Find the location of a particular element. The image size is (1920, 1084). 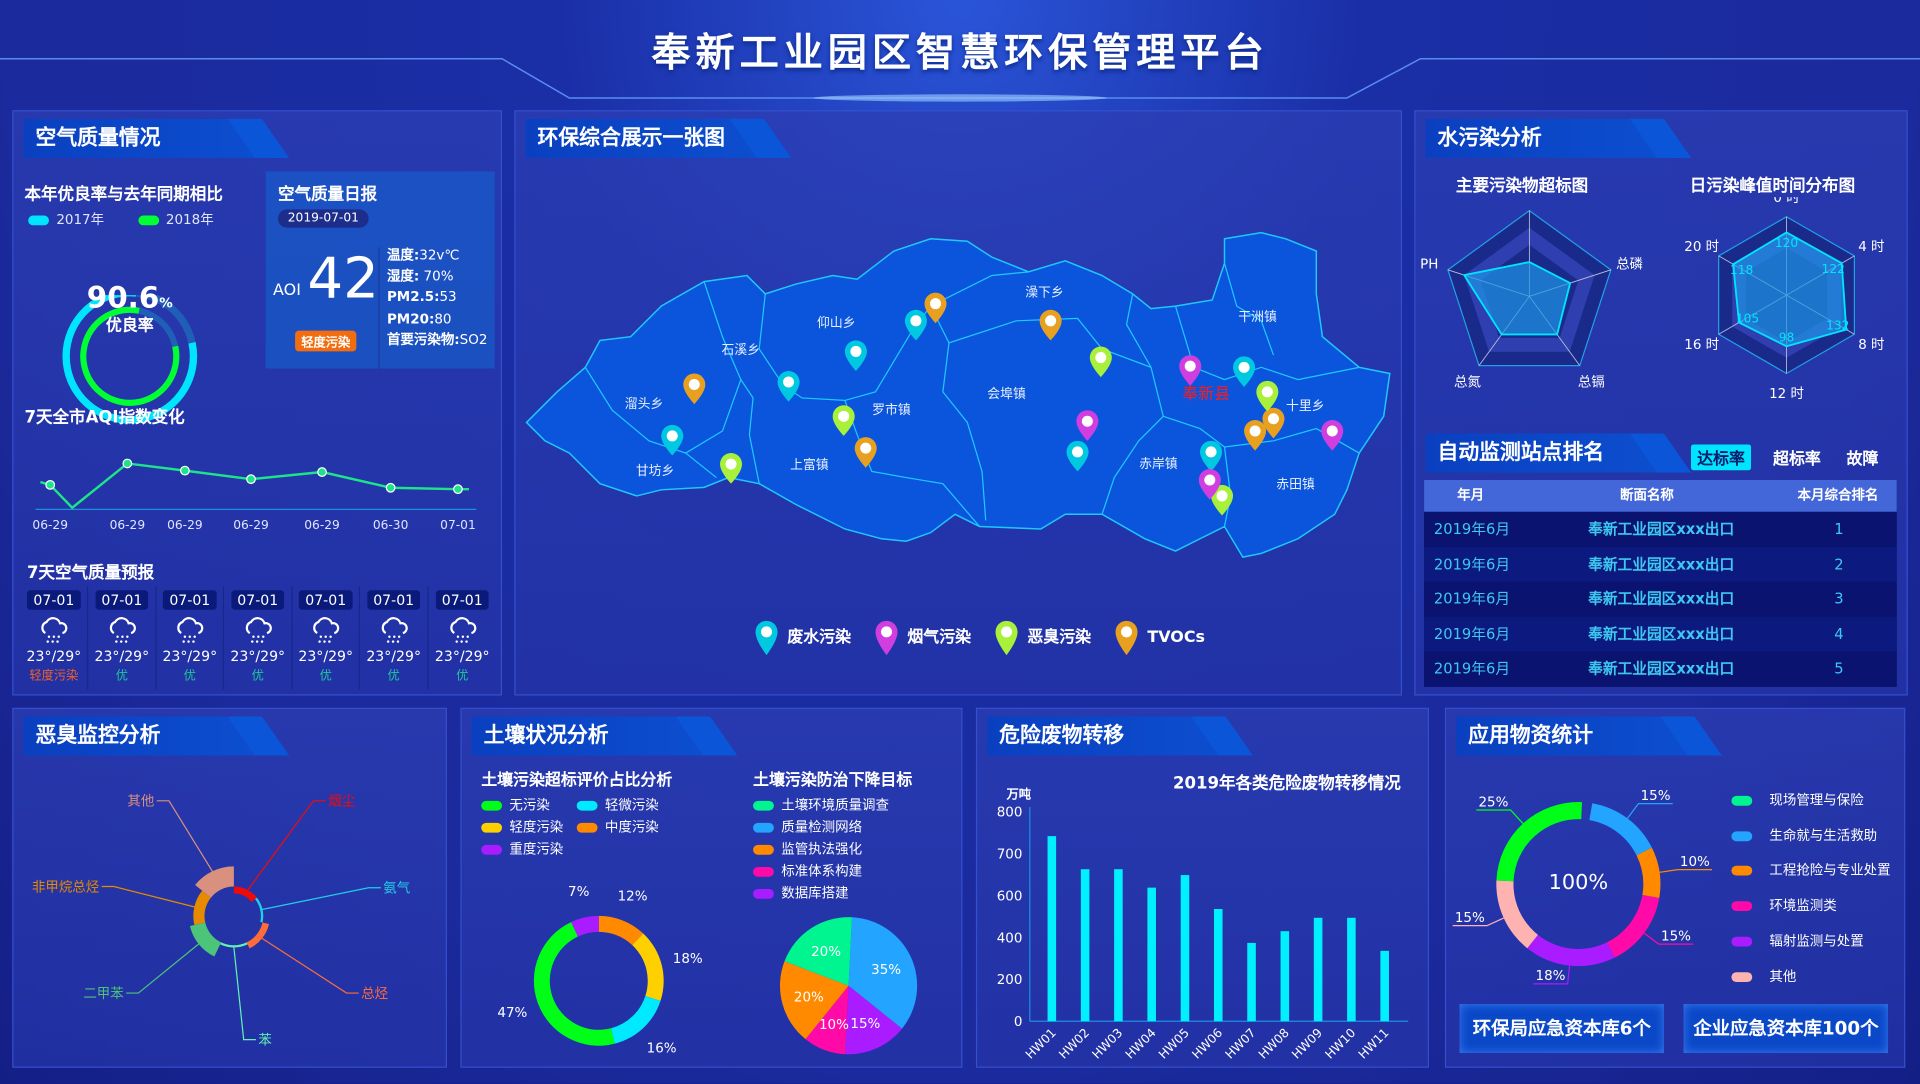

table-cell: 2019年6月 is located at coordinates (1472, 599).